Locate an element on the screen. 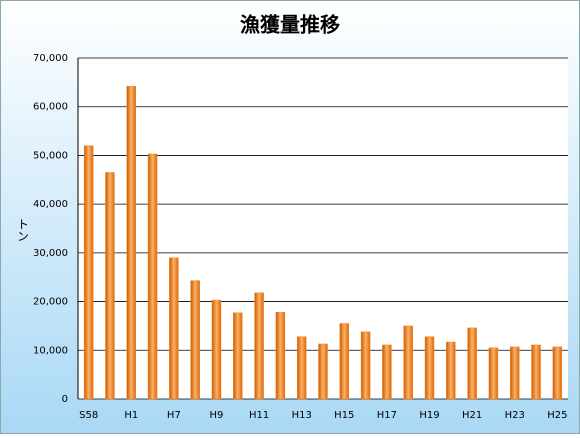 Image resolution: width=580 pixels, height=438 pixels. x-tick-label: S58 is located at coordinates (88, 415).